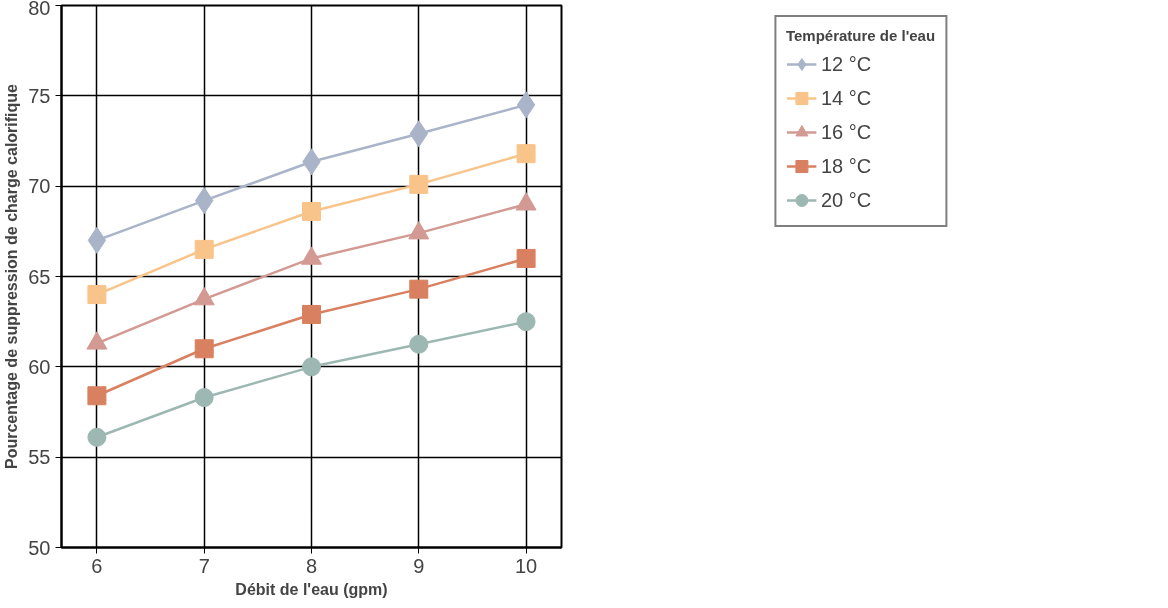  Describe the element at coordinates (39, 366) in the screenshot. I see `y-tick-label: 60` at that location.